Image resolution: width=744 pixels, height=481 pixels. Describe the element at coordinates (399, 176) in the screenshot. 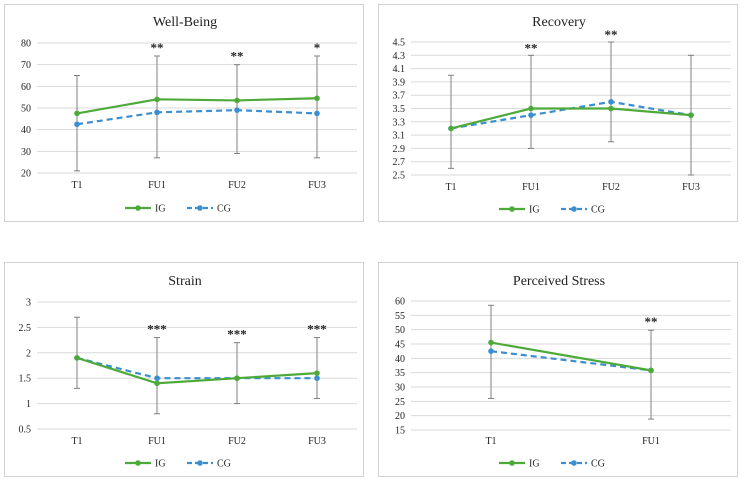

I see `y-tick-label: 2.5` at that location.